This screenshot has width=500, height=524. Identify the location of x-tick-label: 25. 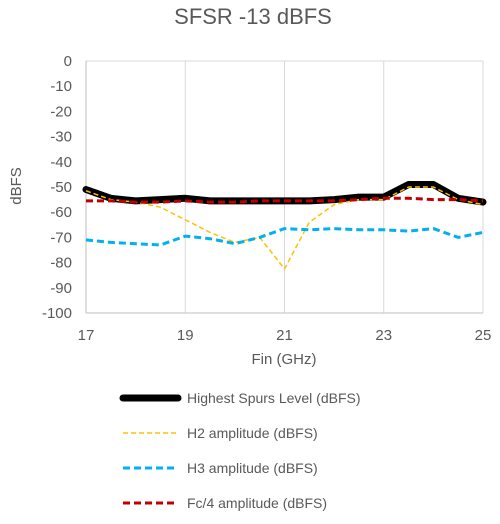
(483, 335).